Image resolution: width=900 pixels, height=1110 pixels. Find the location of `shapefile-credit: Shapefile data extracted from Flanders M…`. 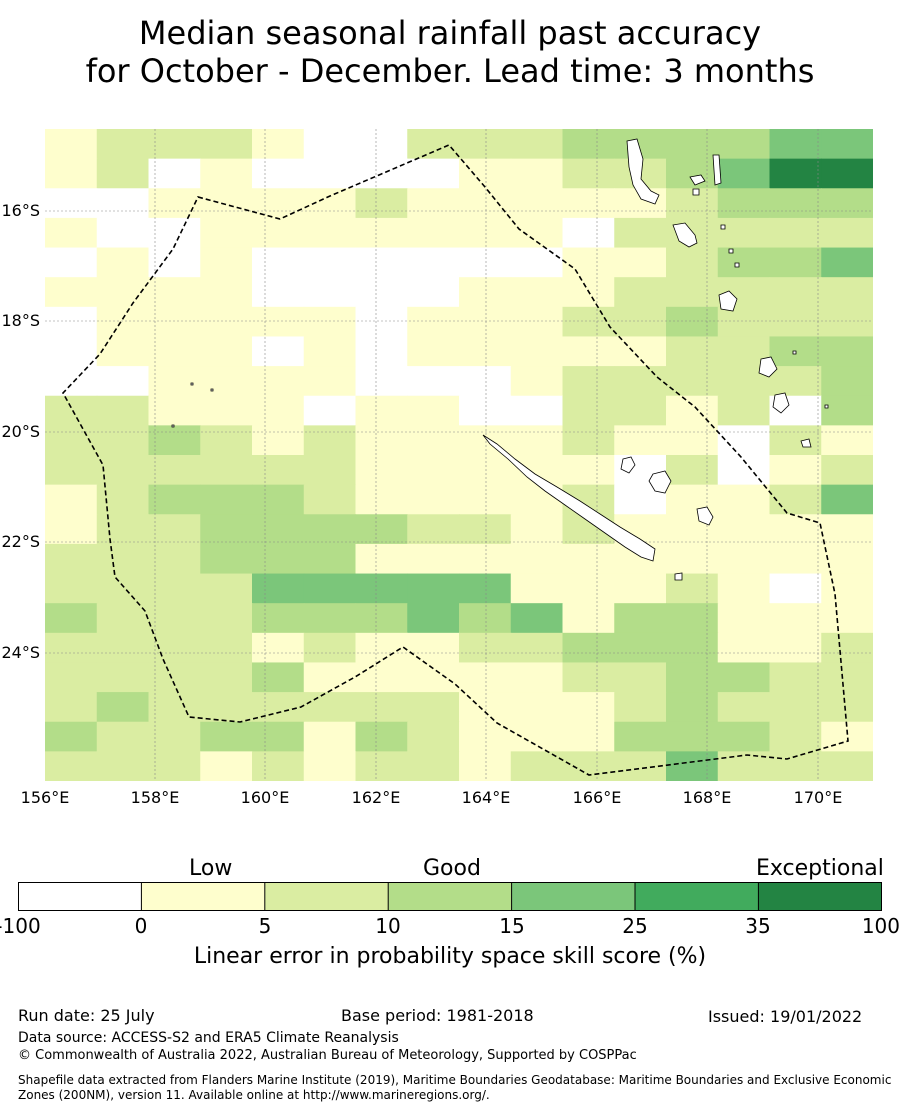

shapefile-credit: Shapefile data extracted from Flanders M… is located at coordinates (455, 1087).